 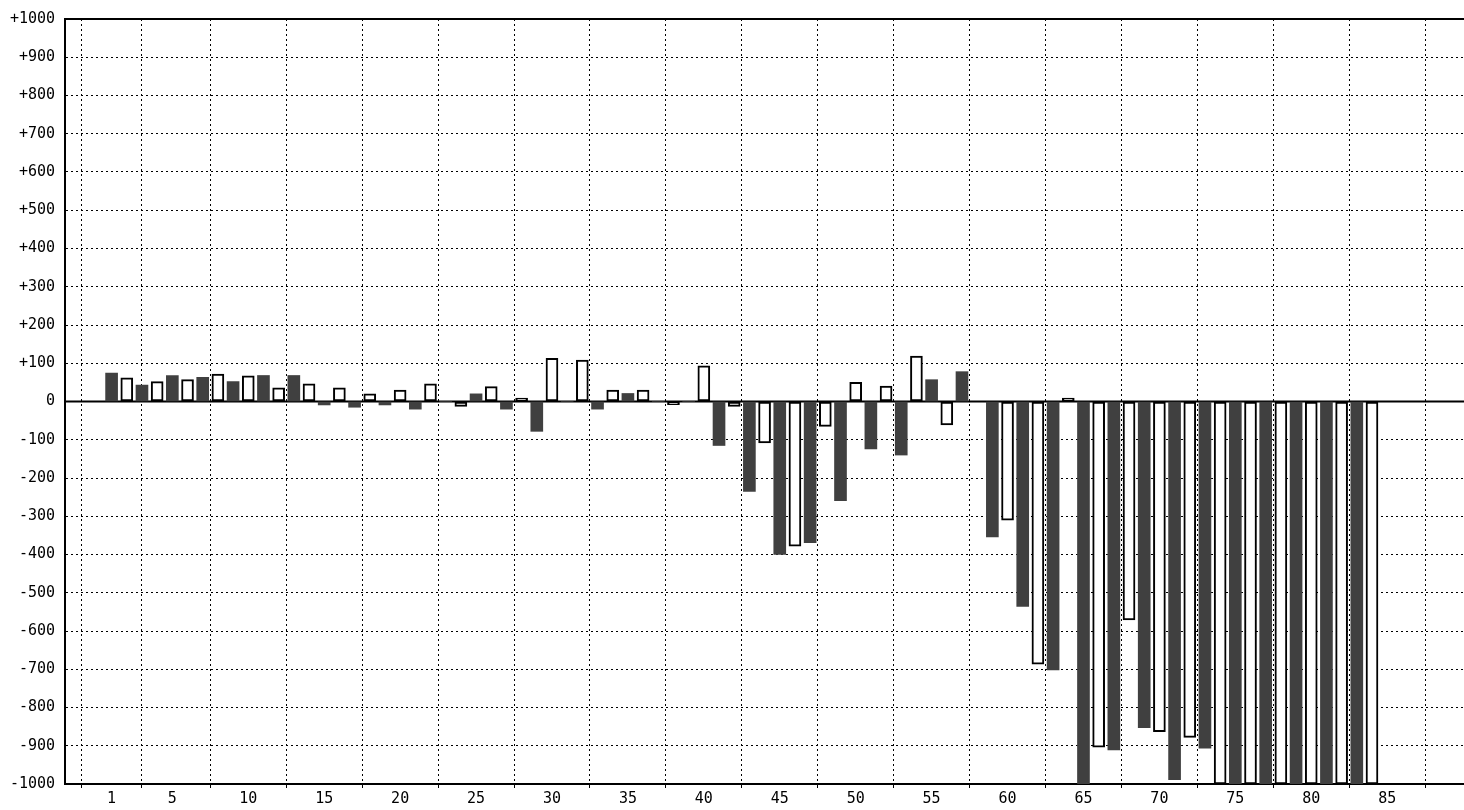 What do you see at coordinates (37, 591) in the screenshot?
I see `y-tick-label: -500` at bounding box center [37, 591].